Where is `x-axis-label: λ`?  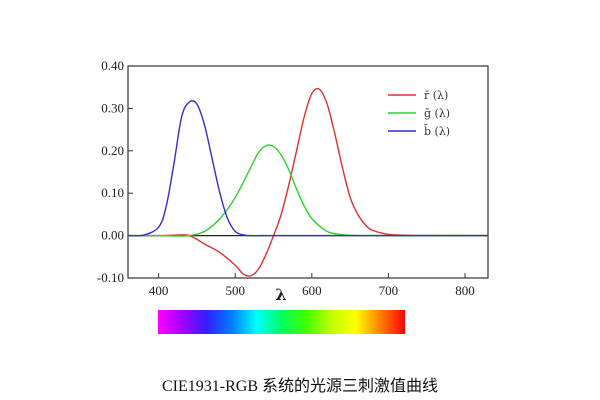
x-axis-label: λ is located at coordinates (280, 294).